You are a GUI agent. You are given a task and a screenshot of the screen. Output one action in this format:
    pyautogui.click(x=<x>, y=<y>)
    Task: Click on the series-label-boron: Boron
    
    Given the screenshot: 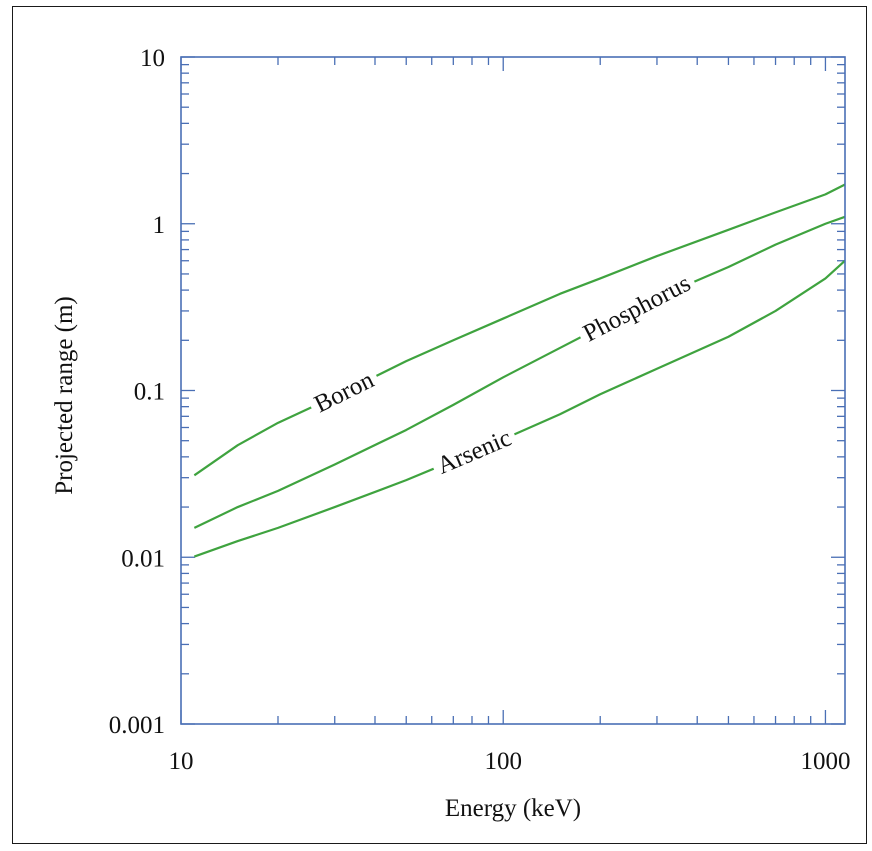 What is the action you would take?
    pyautogui.click(x=344, y=393)
    